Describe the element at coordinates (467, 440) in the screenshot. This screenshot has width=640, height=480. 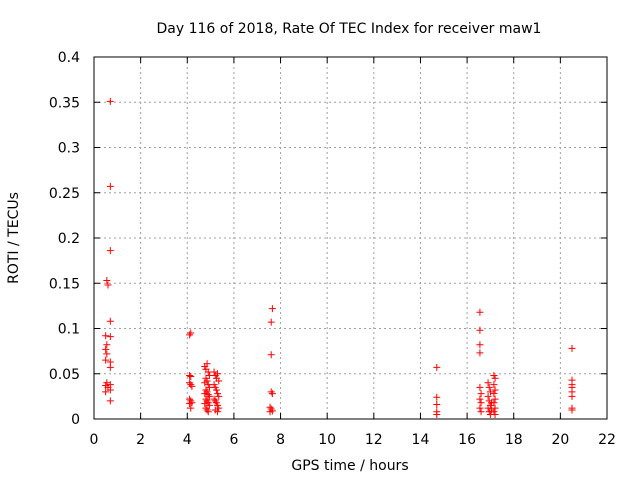
I see `x-tick-label: 16` at that location.